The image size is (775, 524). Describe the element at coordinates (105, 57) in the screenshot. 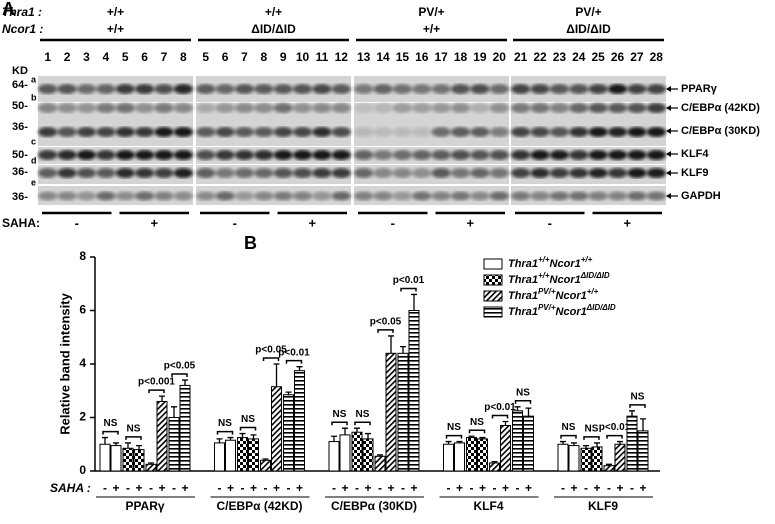

I see `lane-number: 4` at that location.